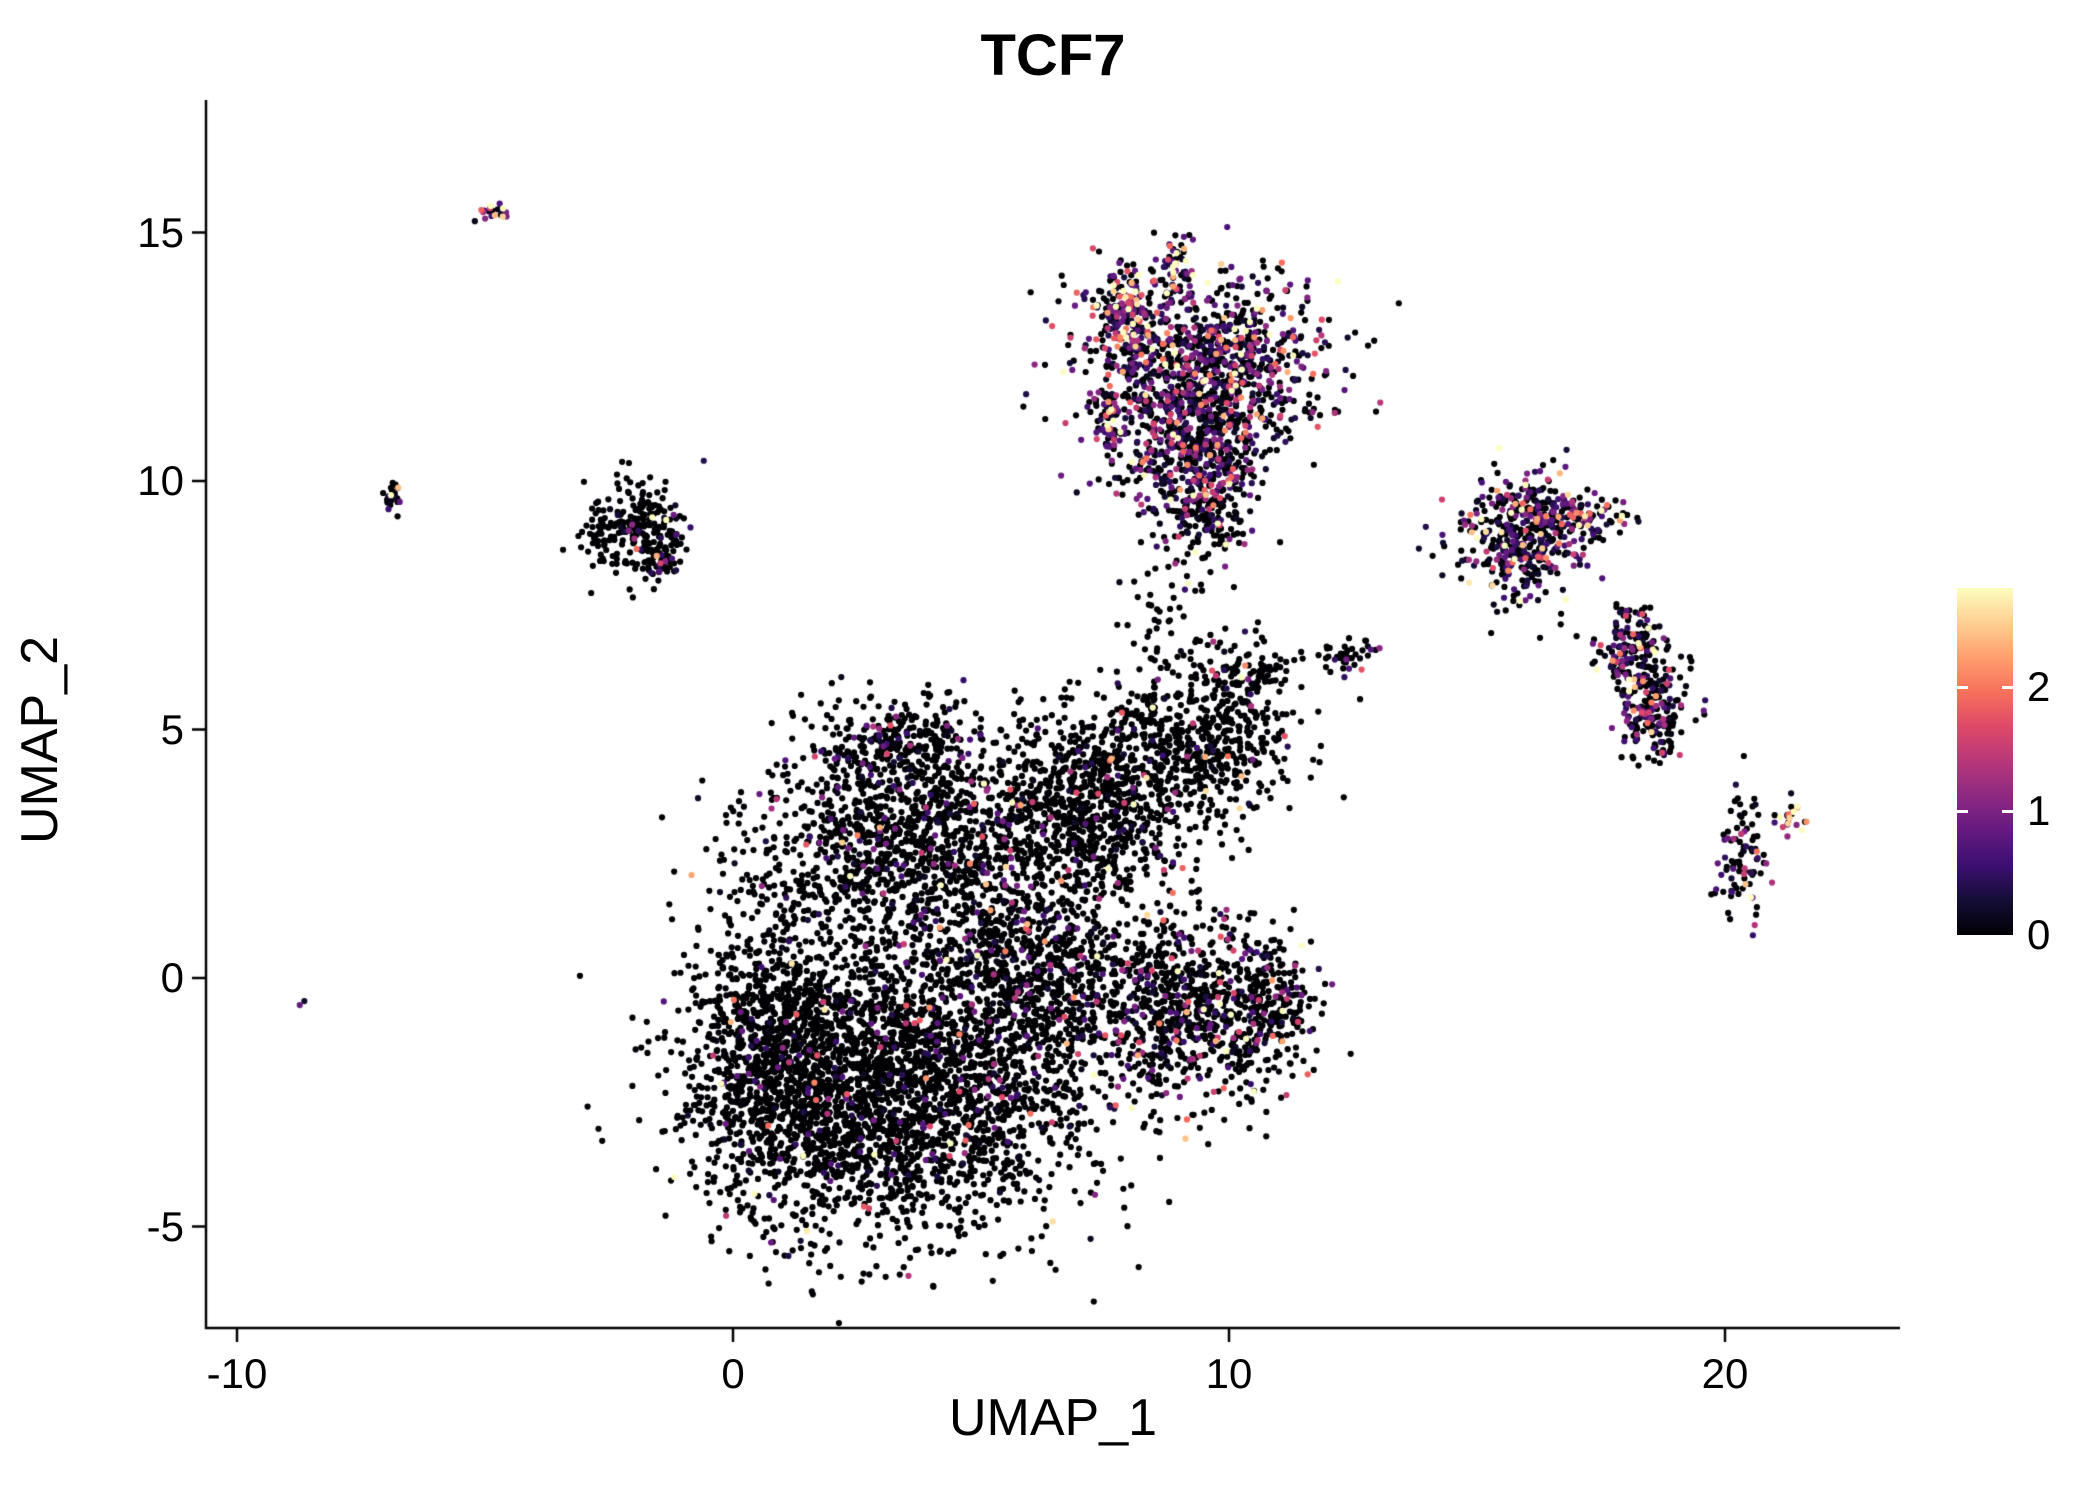  Describe the element at coordinates (160, 232) in the screenshot. I see `y-tick-label: 15` at that location.